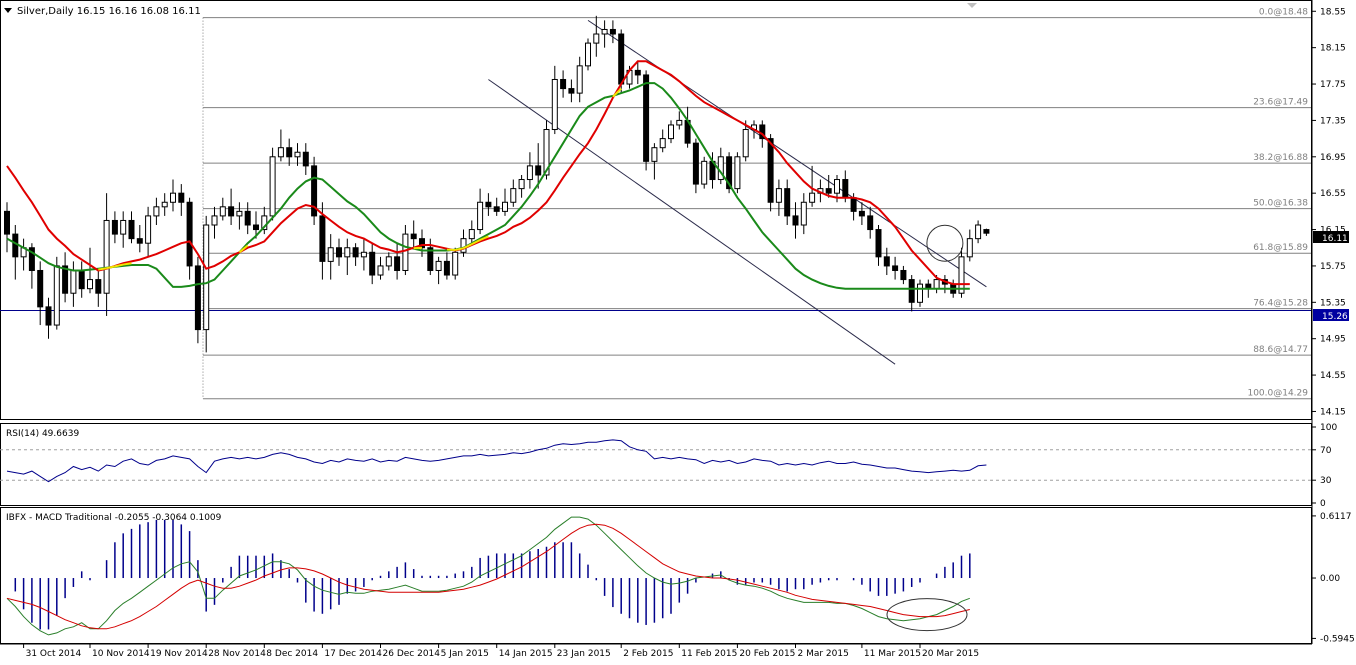 The height and width of the screenshot is (665, 1356). What do you see at coordinates (1337, 639) in the screenshot?
I see `macd-tick-label: -0.5945` at bounding box center [1337, 639].